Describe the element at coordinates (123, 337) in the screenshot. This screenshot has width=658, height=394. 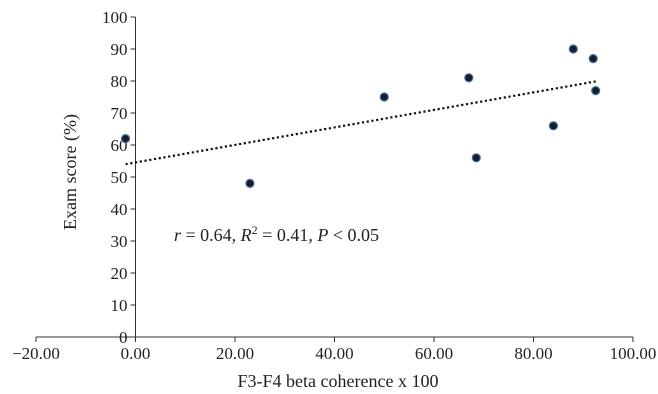
I see `y-tick-label: 0` at that location.